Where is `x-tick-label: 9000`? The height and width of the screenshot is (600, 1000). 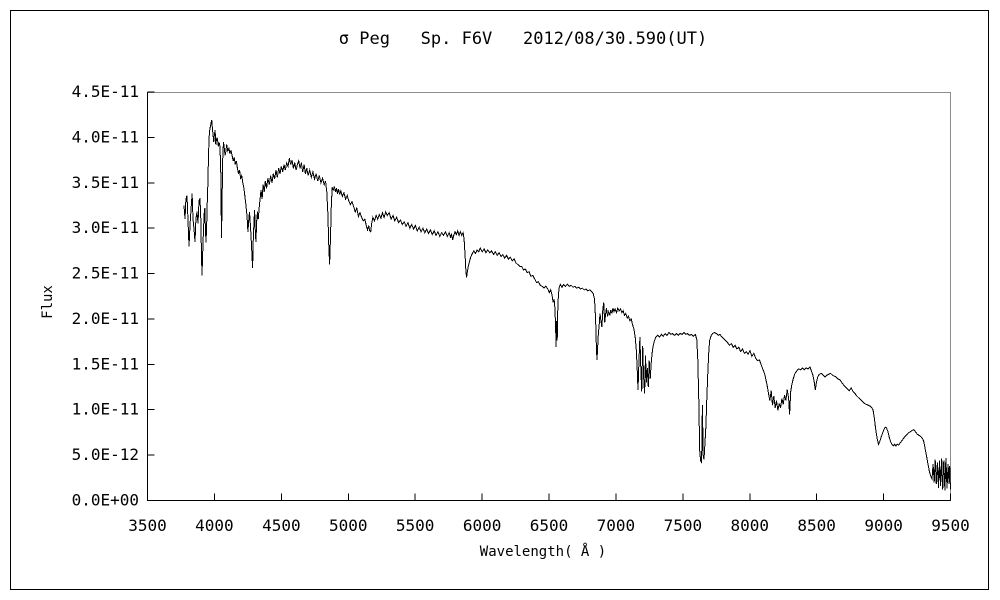 x-tick-label: 9000 is located at coordinates (883, 525).